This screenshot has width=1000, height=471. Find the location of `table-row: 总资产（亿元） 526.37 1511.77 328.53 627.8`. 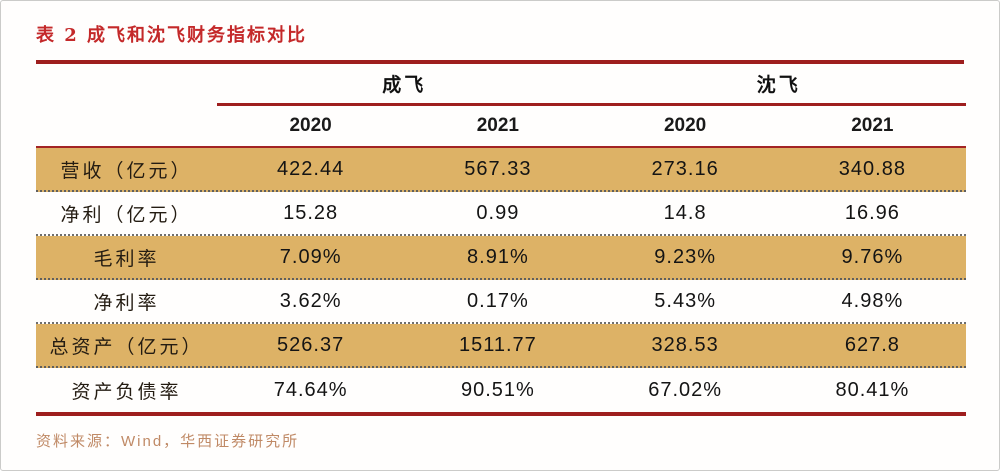

table-row: 总资产（亿元） 526.37 1511.77 328.53 627.8 is located at coordinates (501, 346).